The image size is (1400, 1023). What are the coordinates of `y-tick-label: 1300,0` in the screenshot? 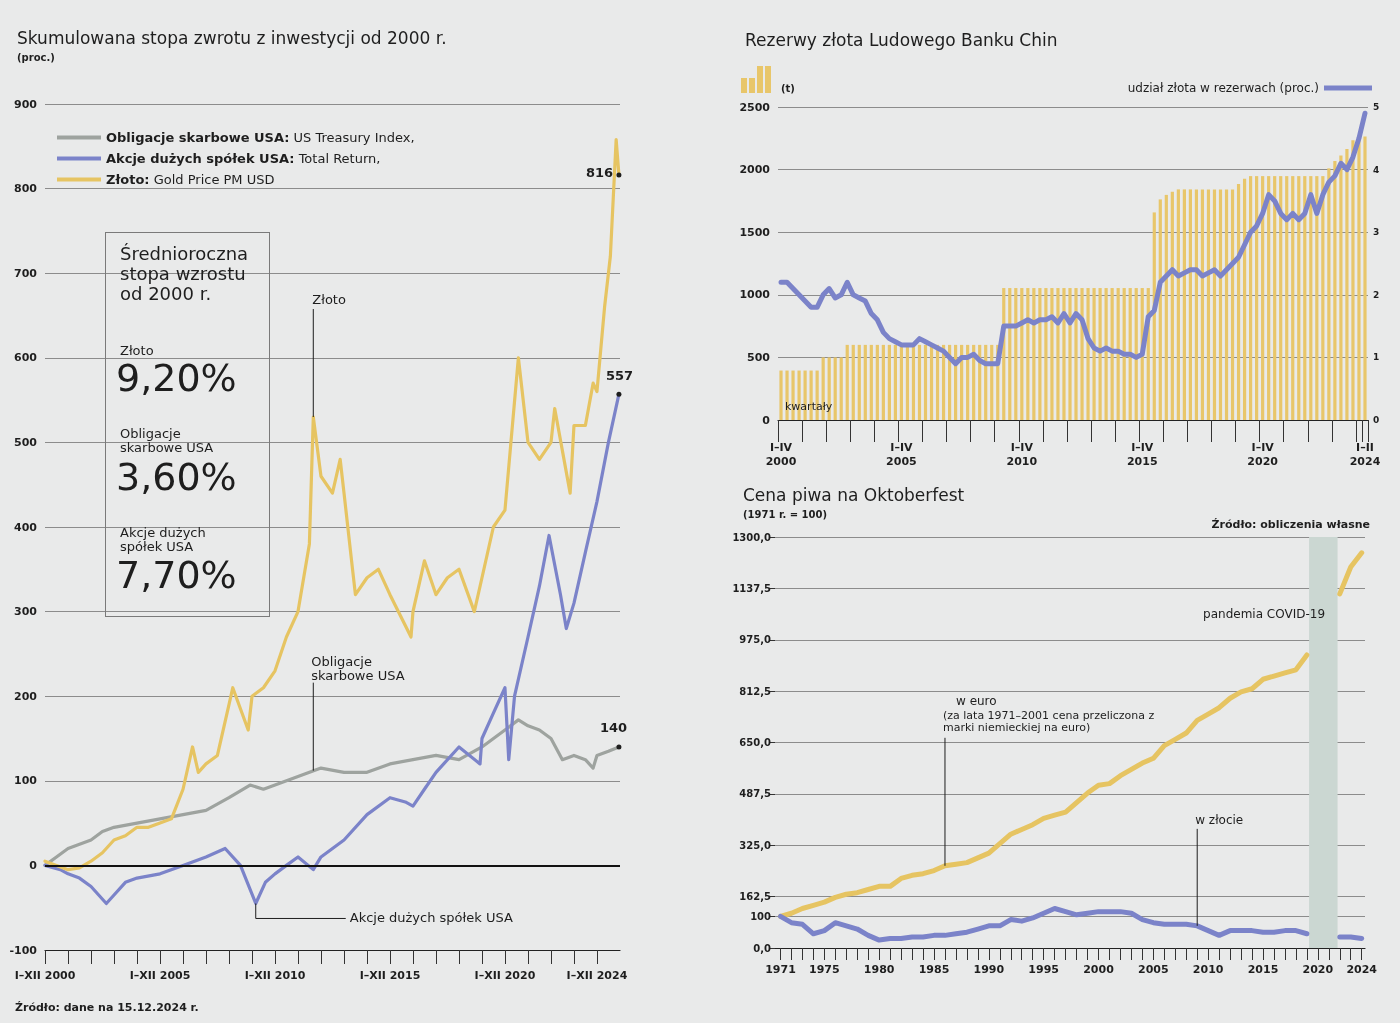 It's located at (752, 537).